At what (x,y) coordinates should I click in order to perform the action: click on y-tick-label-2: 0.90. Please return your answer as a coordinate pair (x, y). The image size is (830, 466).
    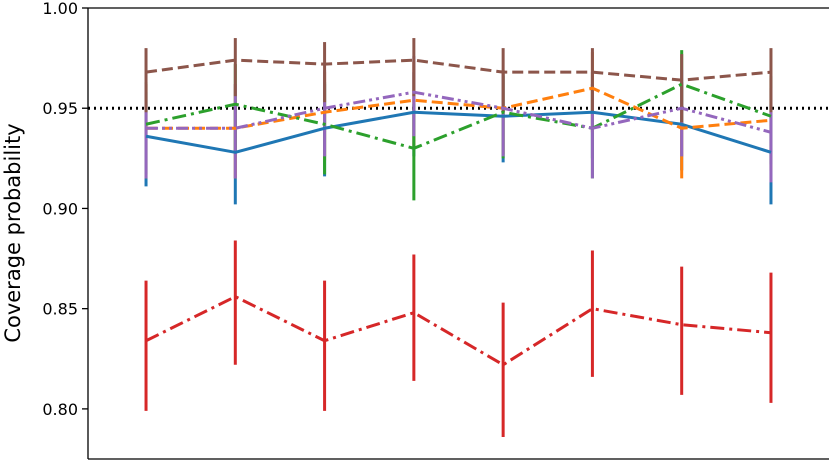
    Looking at the image, I should click on (60, 208).